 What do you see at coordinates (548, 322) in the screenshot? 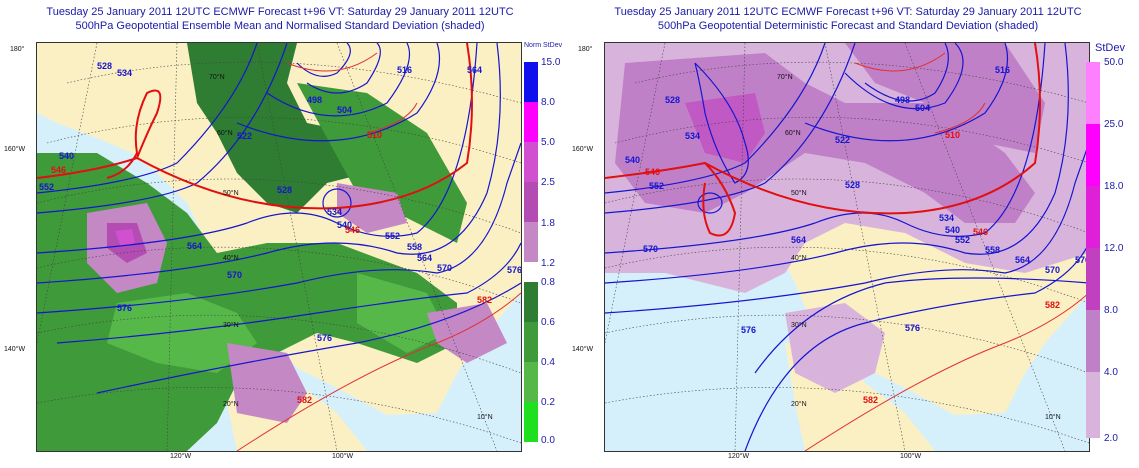
I see `colorbar-tick: 0.6` at bounding box center [548, 322].